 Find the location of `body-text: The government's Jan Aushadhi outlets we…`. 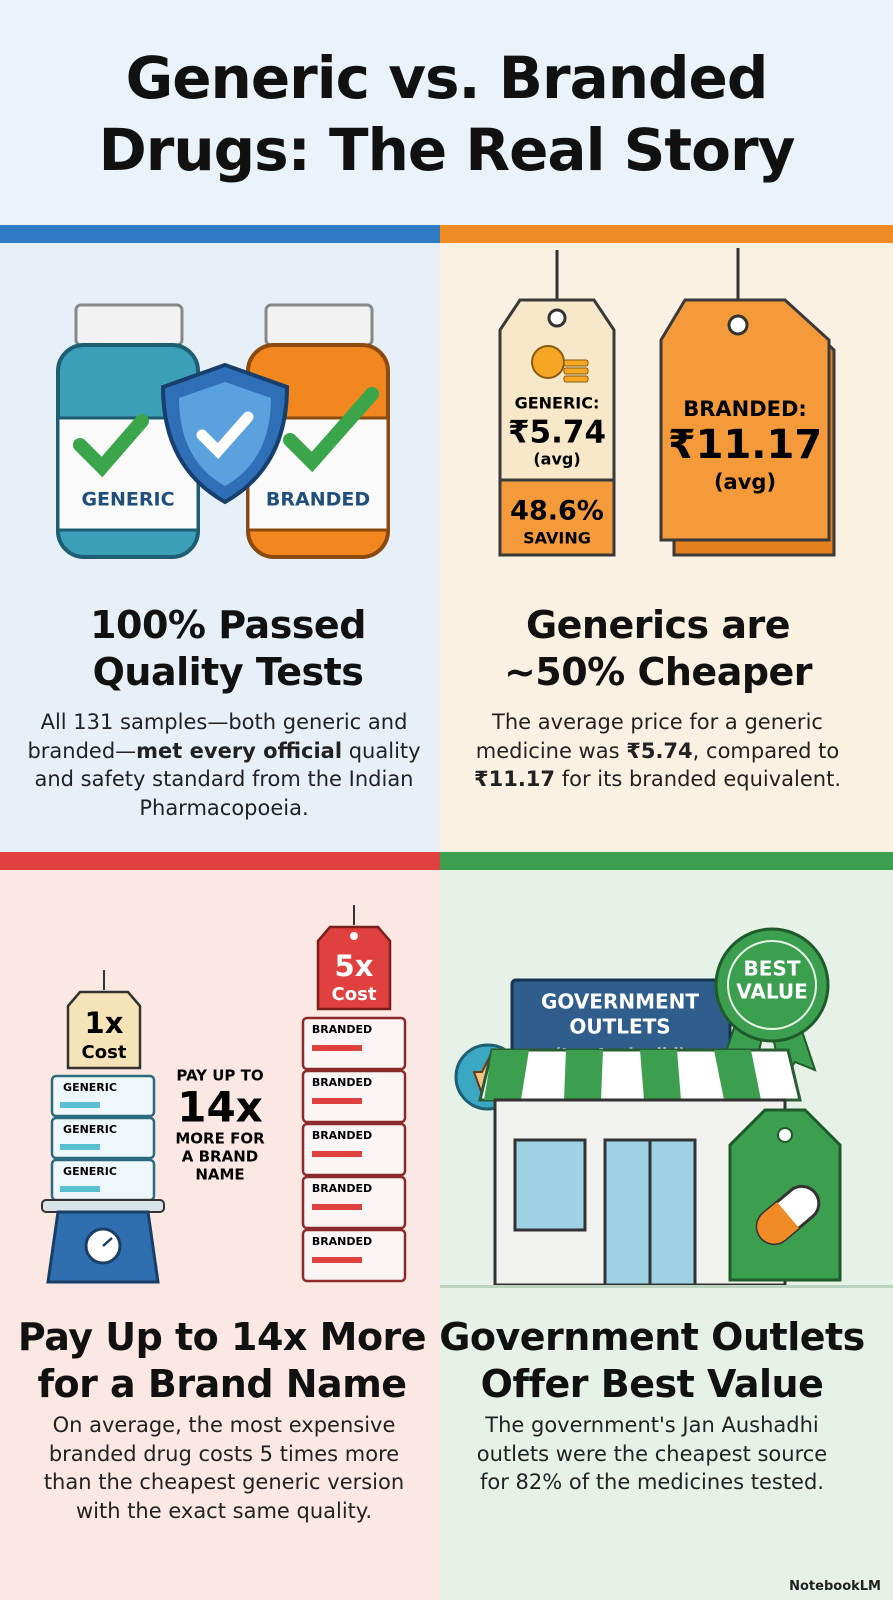

body-text: The government's Jan Aushadhi outlets we… is located at coordinates (652, 1453).